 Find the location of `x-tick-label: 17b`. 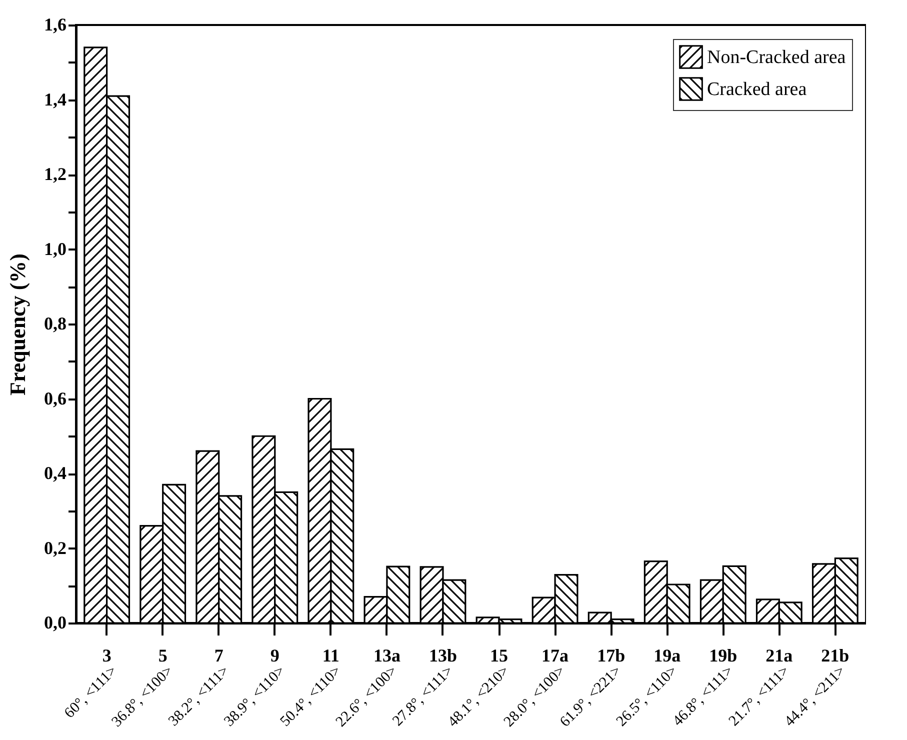

x-tick-label: 17b is located at coordinates (611, 656).